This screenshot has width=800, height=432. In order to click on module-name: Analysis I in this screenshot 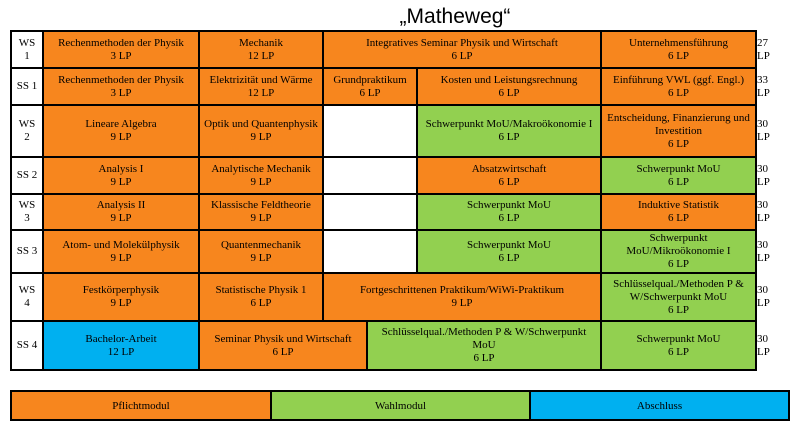, I will do `click(121, 168)`.